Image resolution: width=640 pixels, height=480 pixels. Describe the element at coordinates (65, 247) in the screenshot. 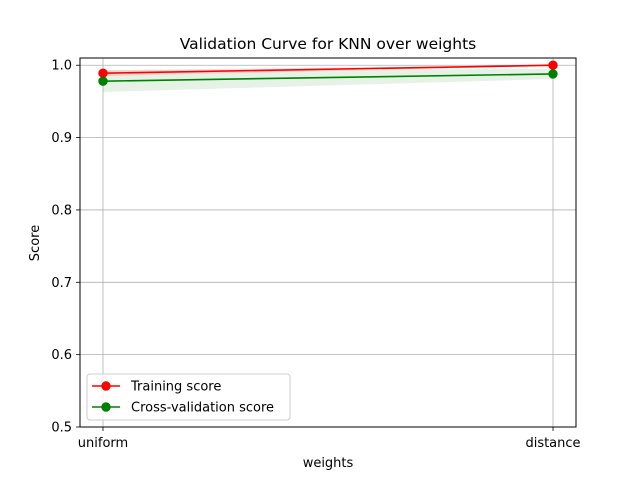

I see `y-axis-ticks: 0.5 0.6 0.7 0.8 0.9 1.0` at that location.